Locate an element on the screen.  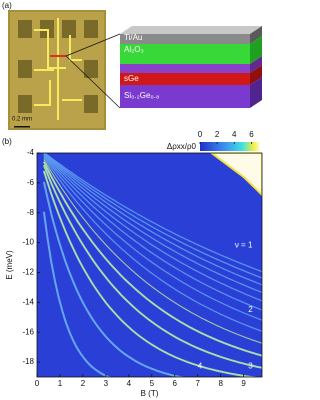
y-tick-label: -14 is located at coordinates (28, 301).